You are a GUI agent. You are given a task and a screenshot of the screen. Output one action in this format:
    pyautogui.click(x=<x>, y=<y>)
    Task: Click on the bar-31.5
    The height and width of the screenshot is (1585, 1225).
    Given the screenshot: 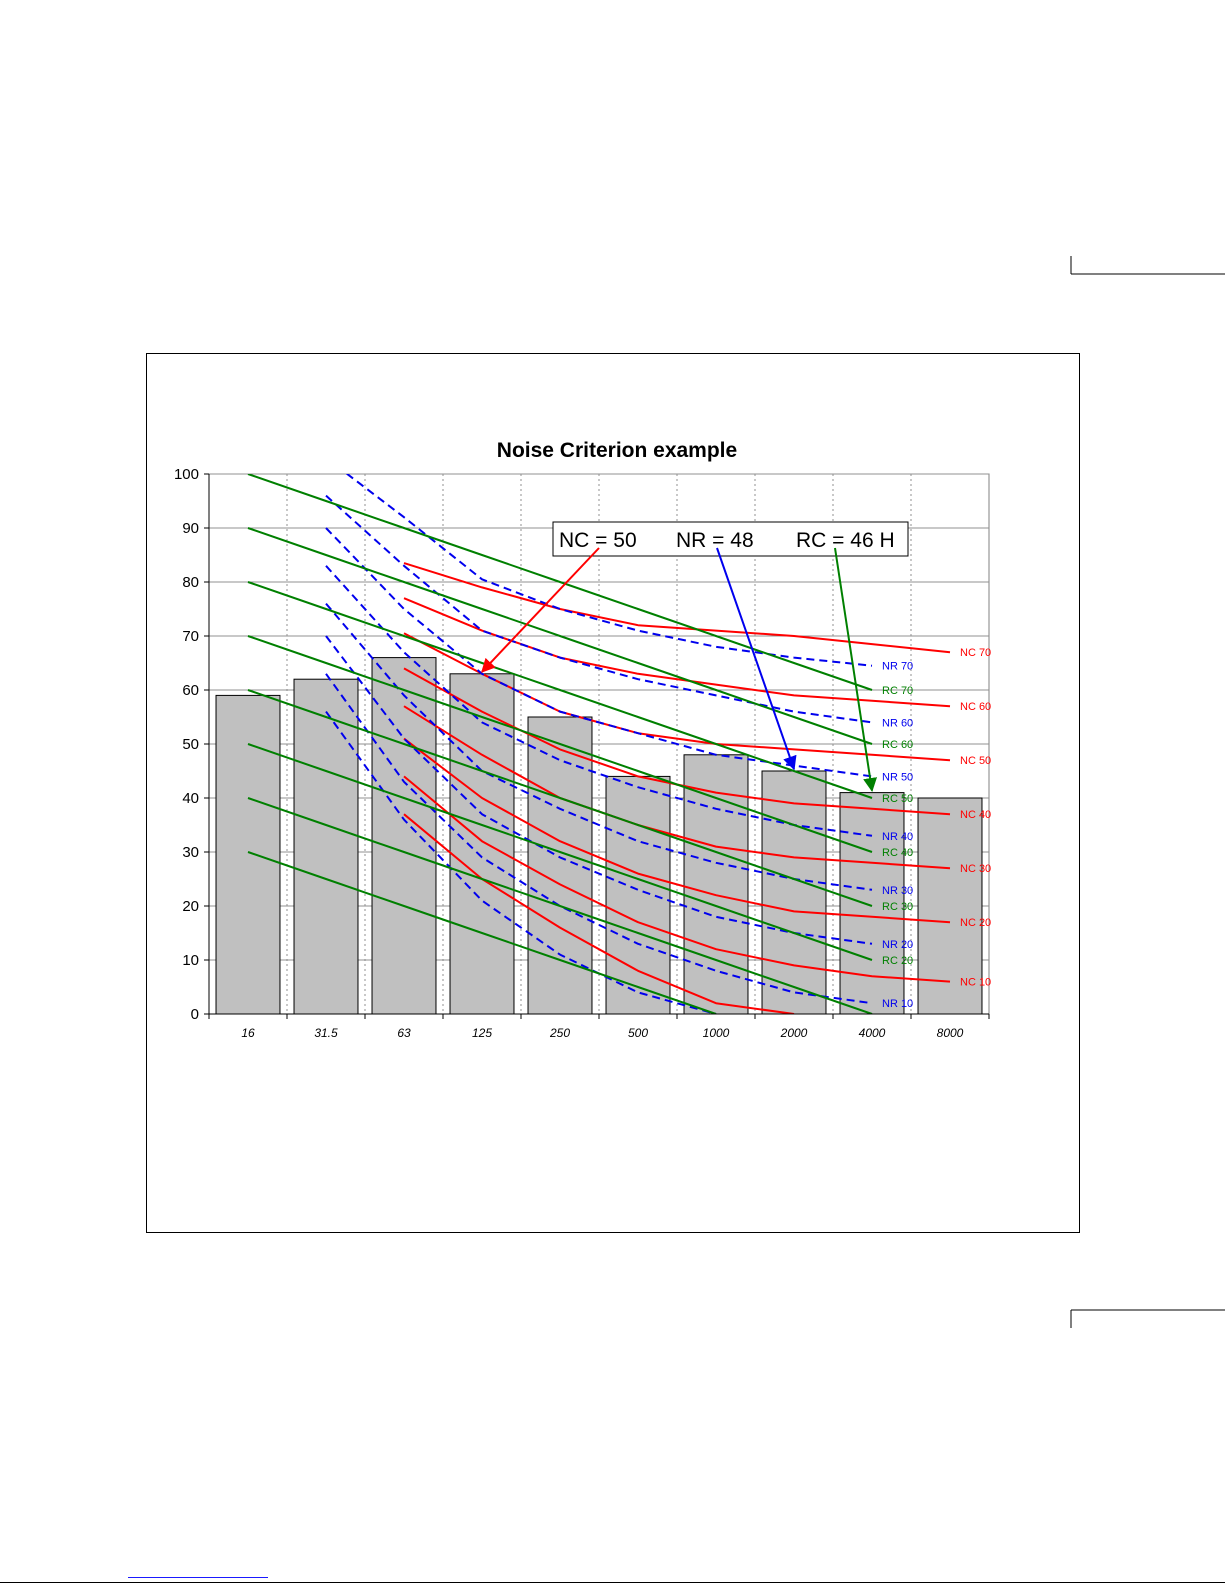 What is the action you would take?
    pyautogui.click(x=326, y=846)
    